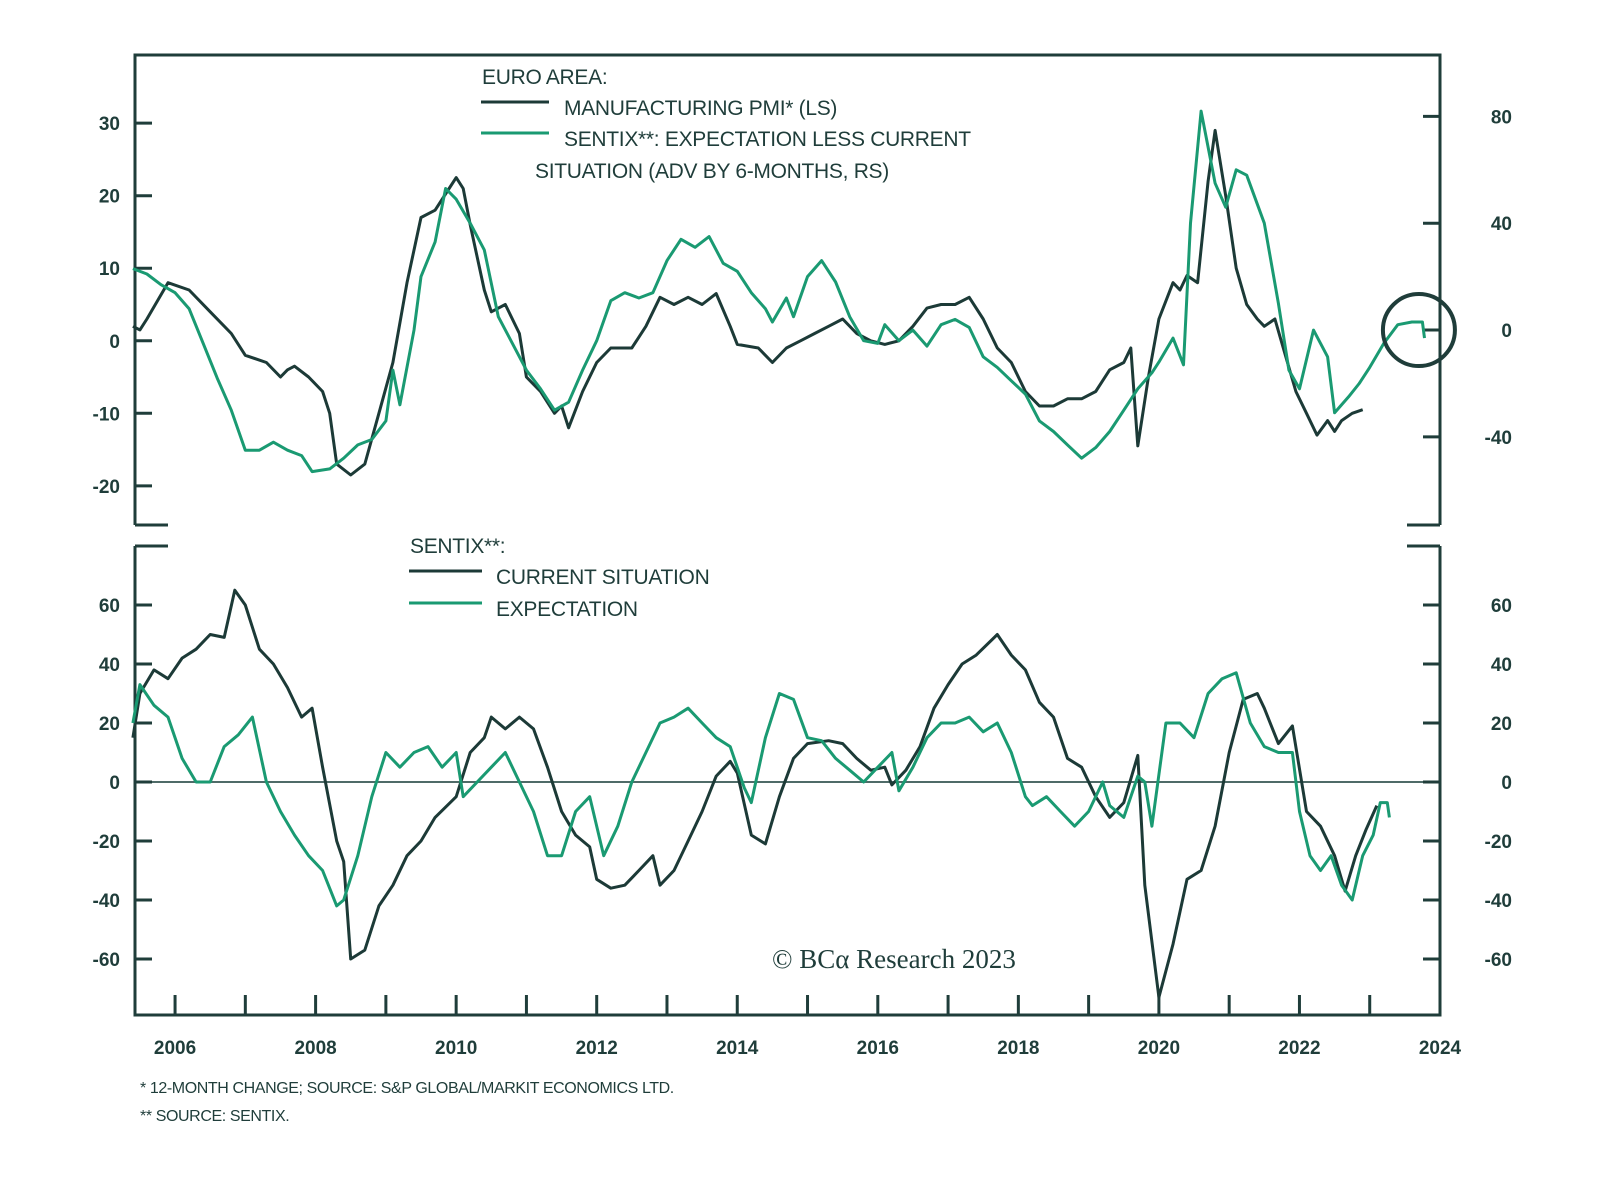 This screenshot has width=1600, height=1191. I want to click on legend-label-pmi: MANUFACTURING PMI* (LS), so click(700, 108).